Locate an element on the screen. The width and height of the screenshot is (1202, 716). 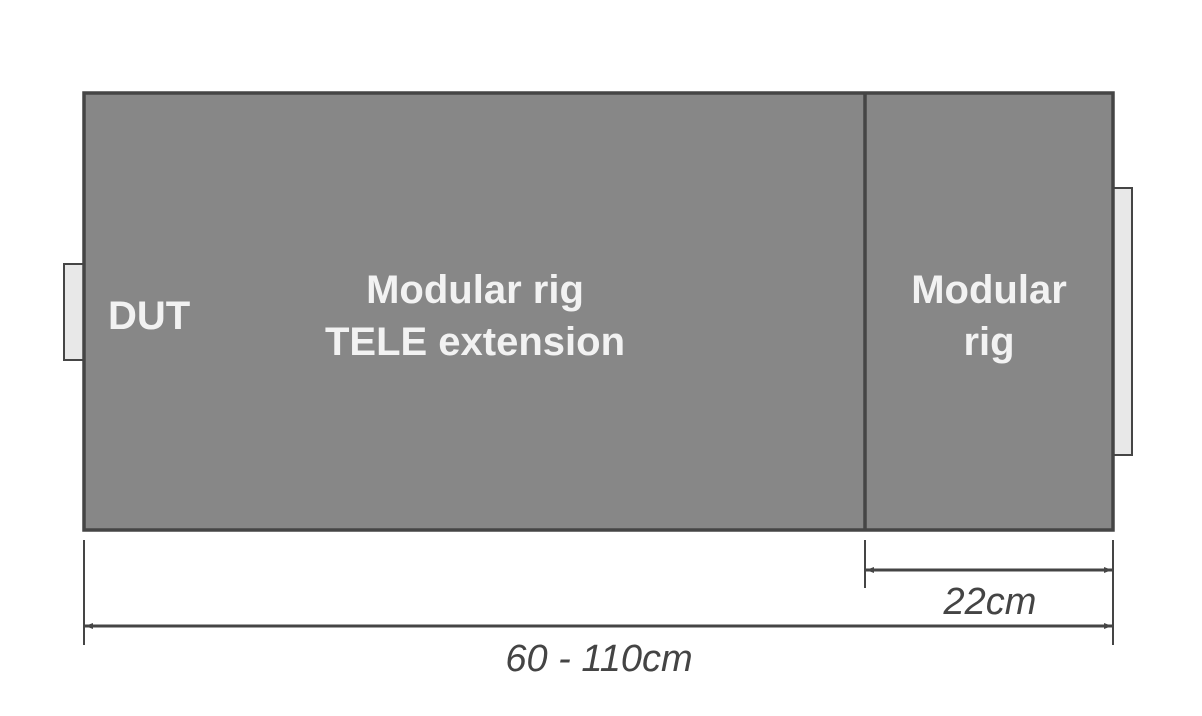
dimension-ticks is located at coordinates (598, 592).